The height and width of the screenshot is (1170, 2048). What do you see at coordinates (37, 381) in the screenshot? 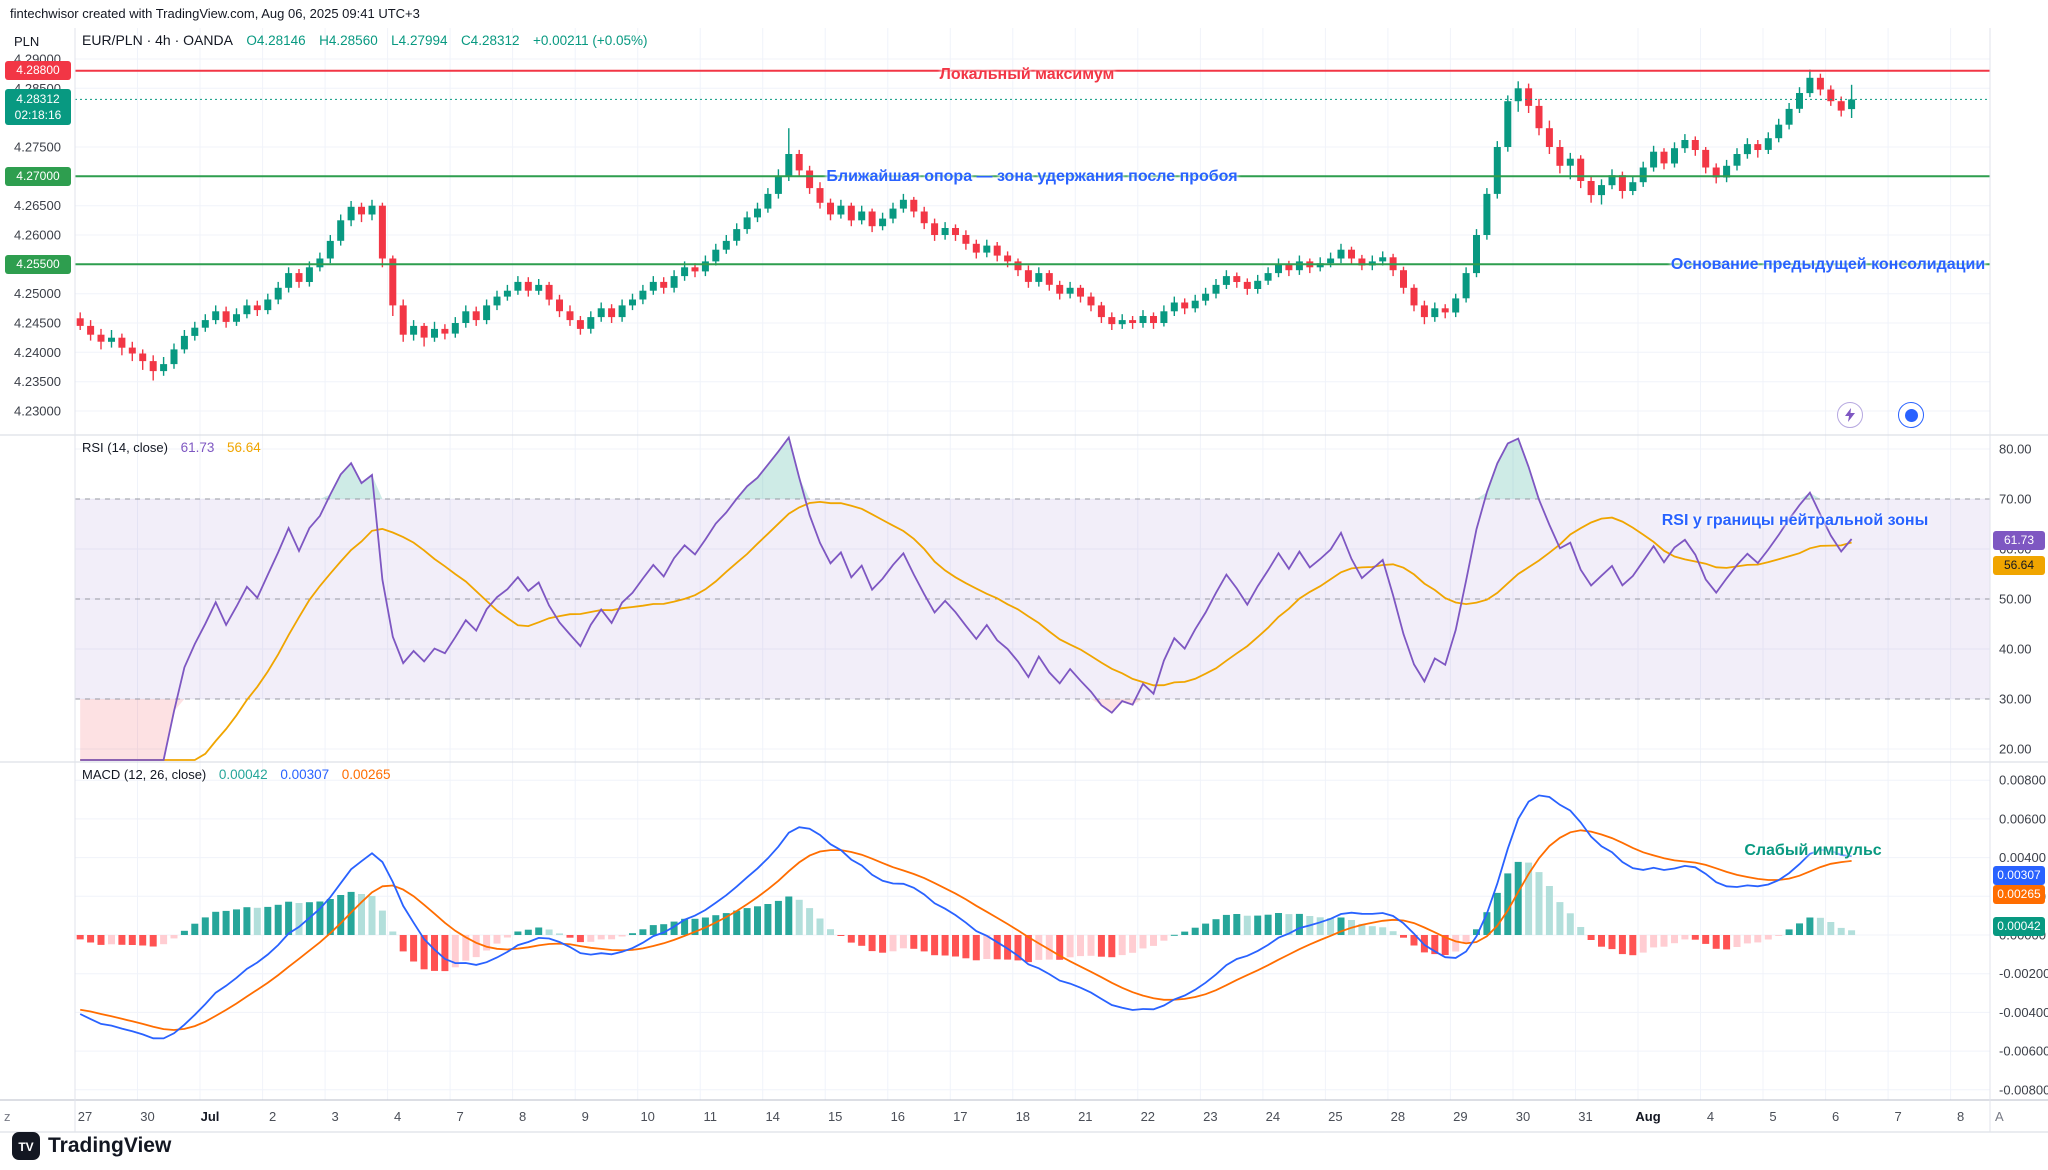
I see `svg-text: 4.23500` at bounding box center [37, 381].